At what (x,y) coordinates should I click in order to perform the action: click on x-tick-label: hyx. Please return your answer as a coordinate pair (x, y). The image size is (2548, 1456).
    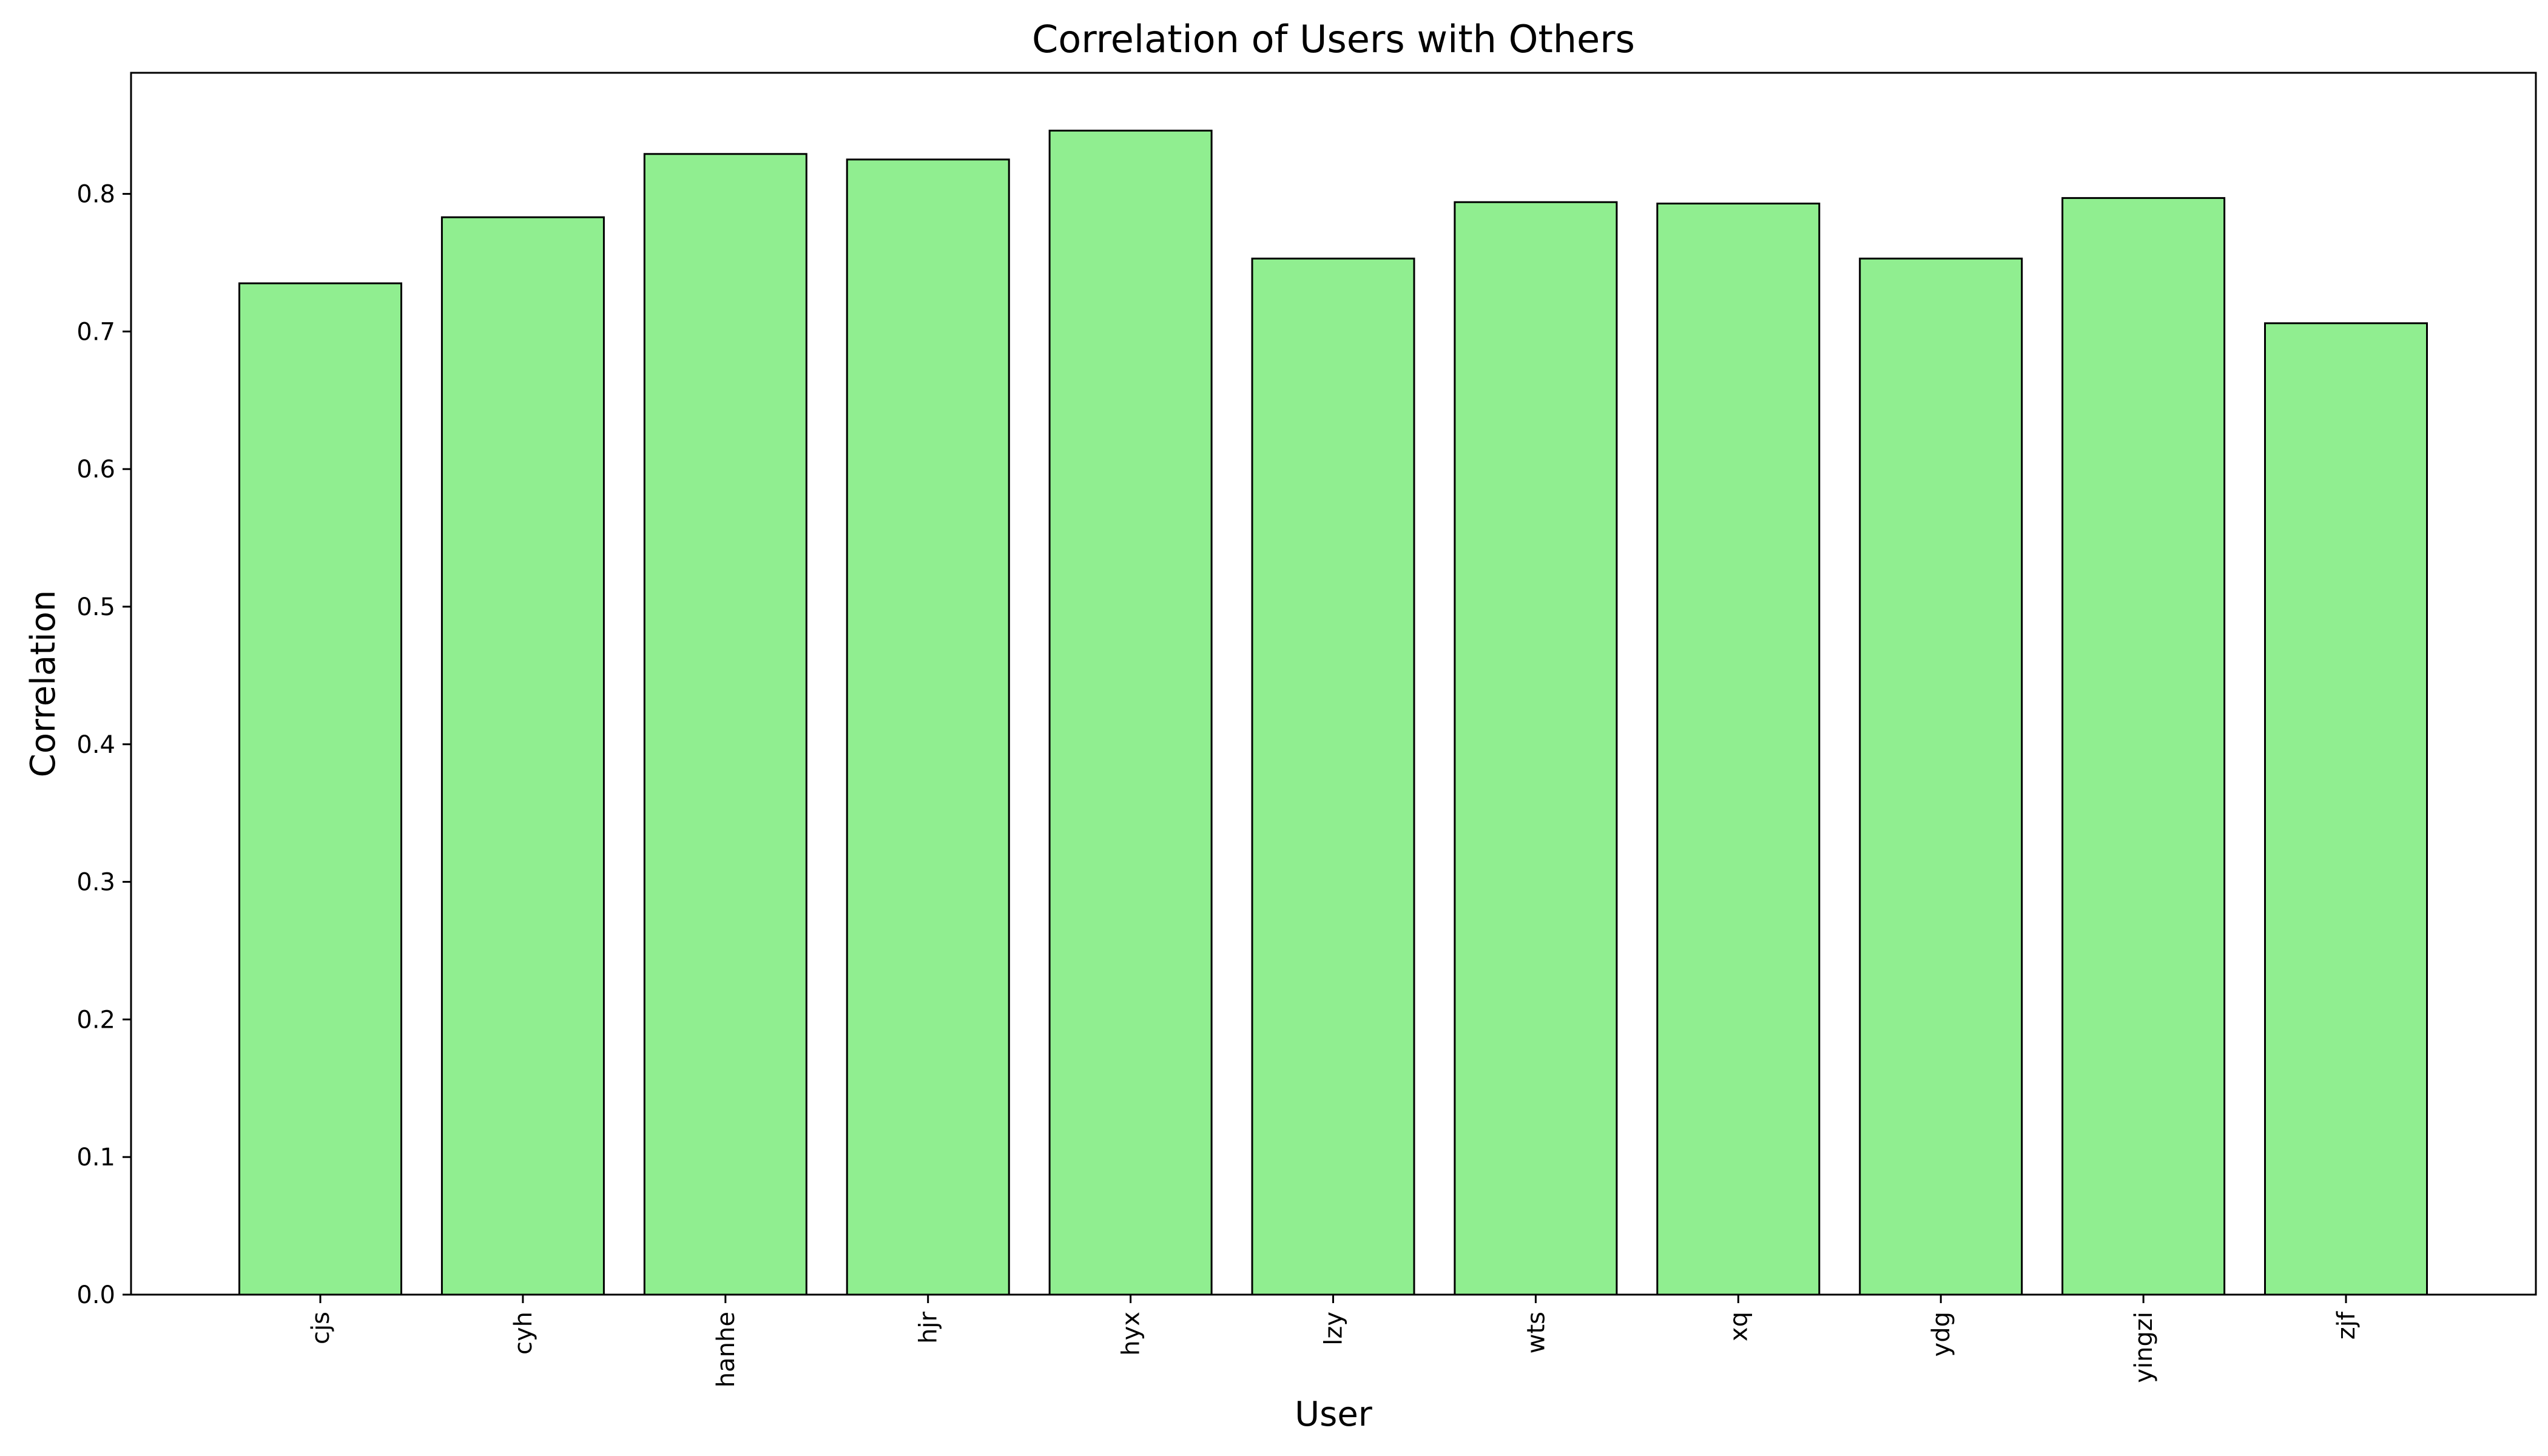
    Looking at the image, I should click on (1131, 1334).